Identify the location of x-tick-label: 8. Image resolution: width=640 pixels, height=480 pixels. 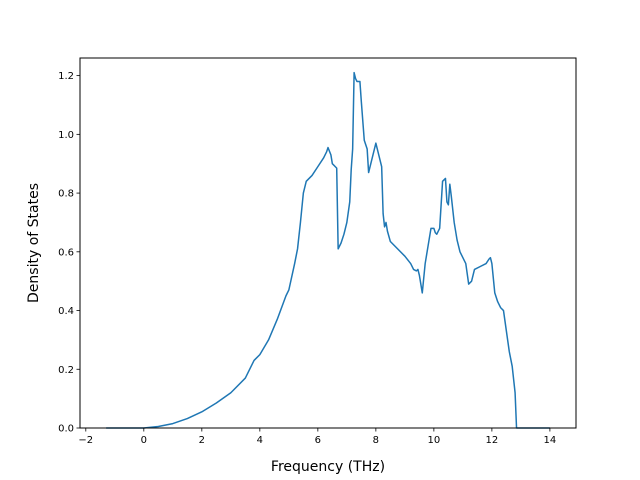
(376, 440).